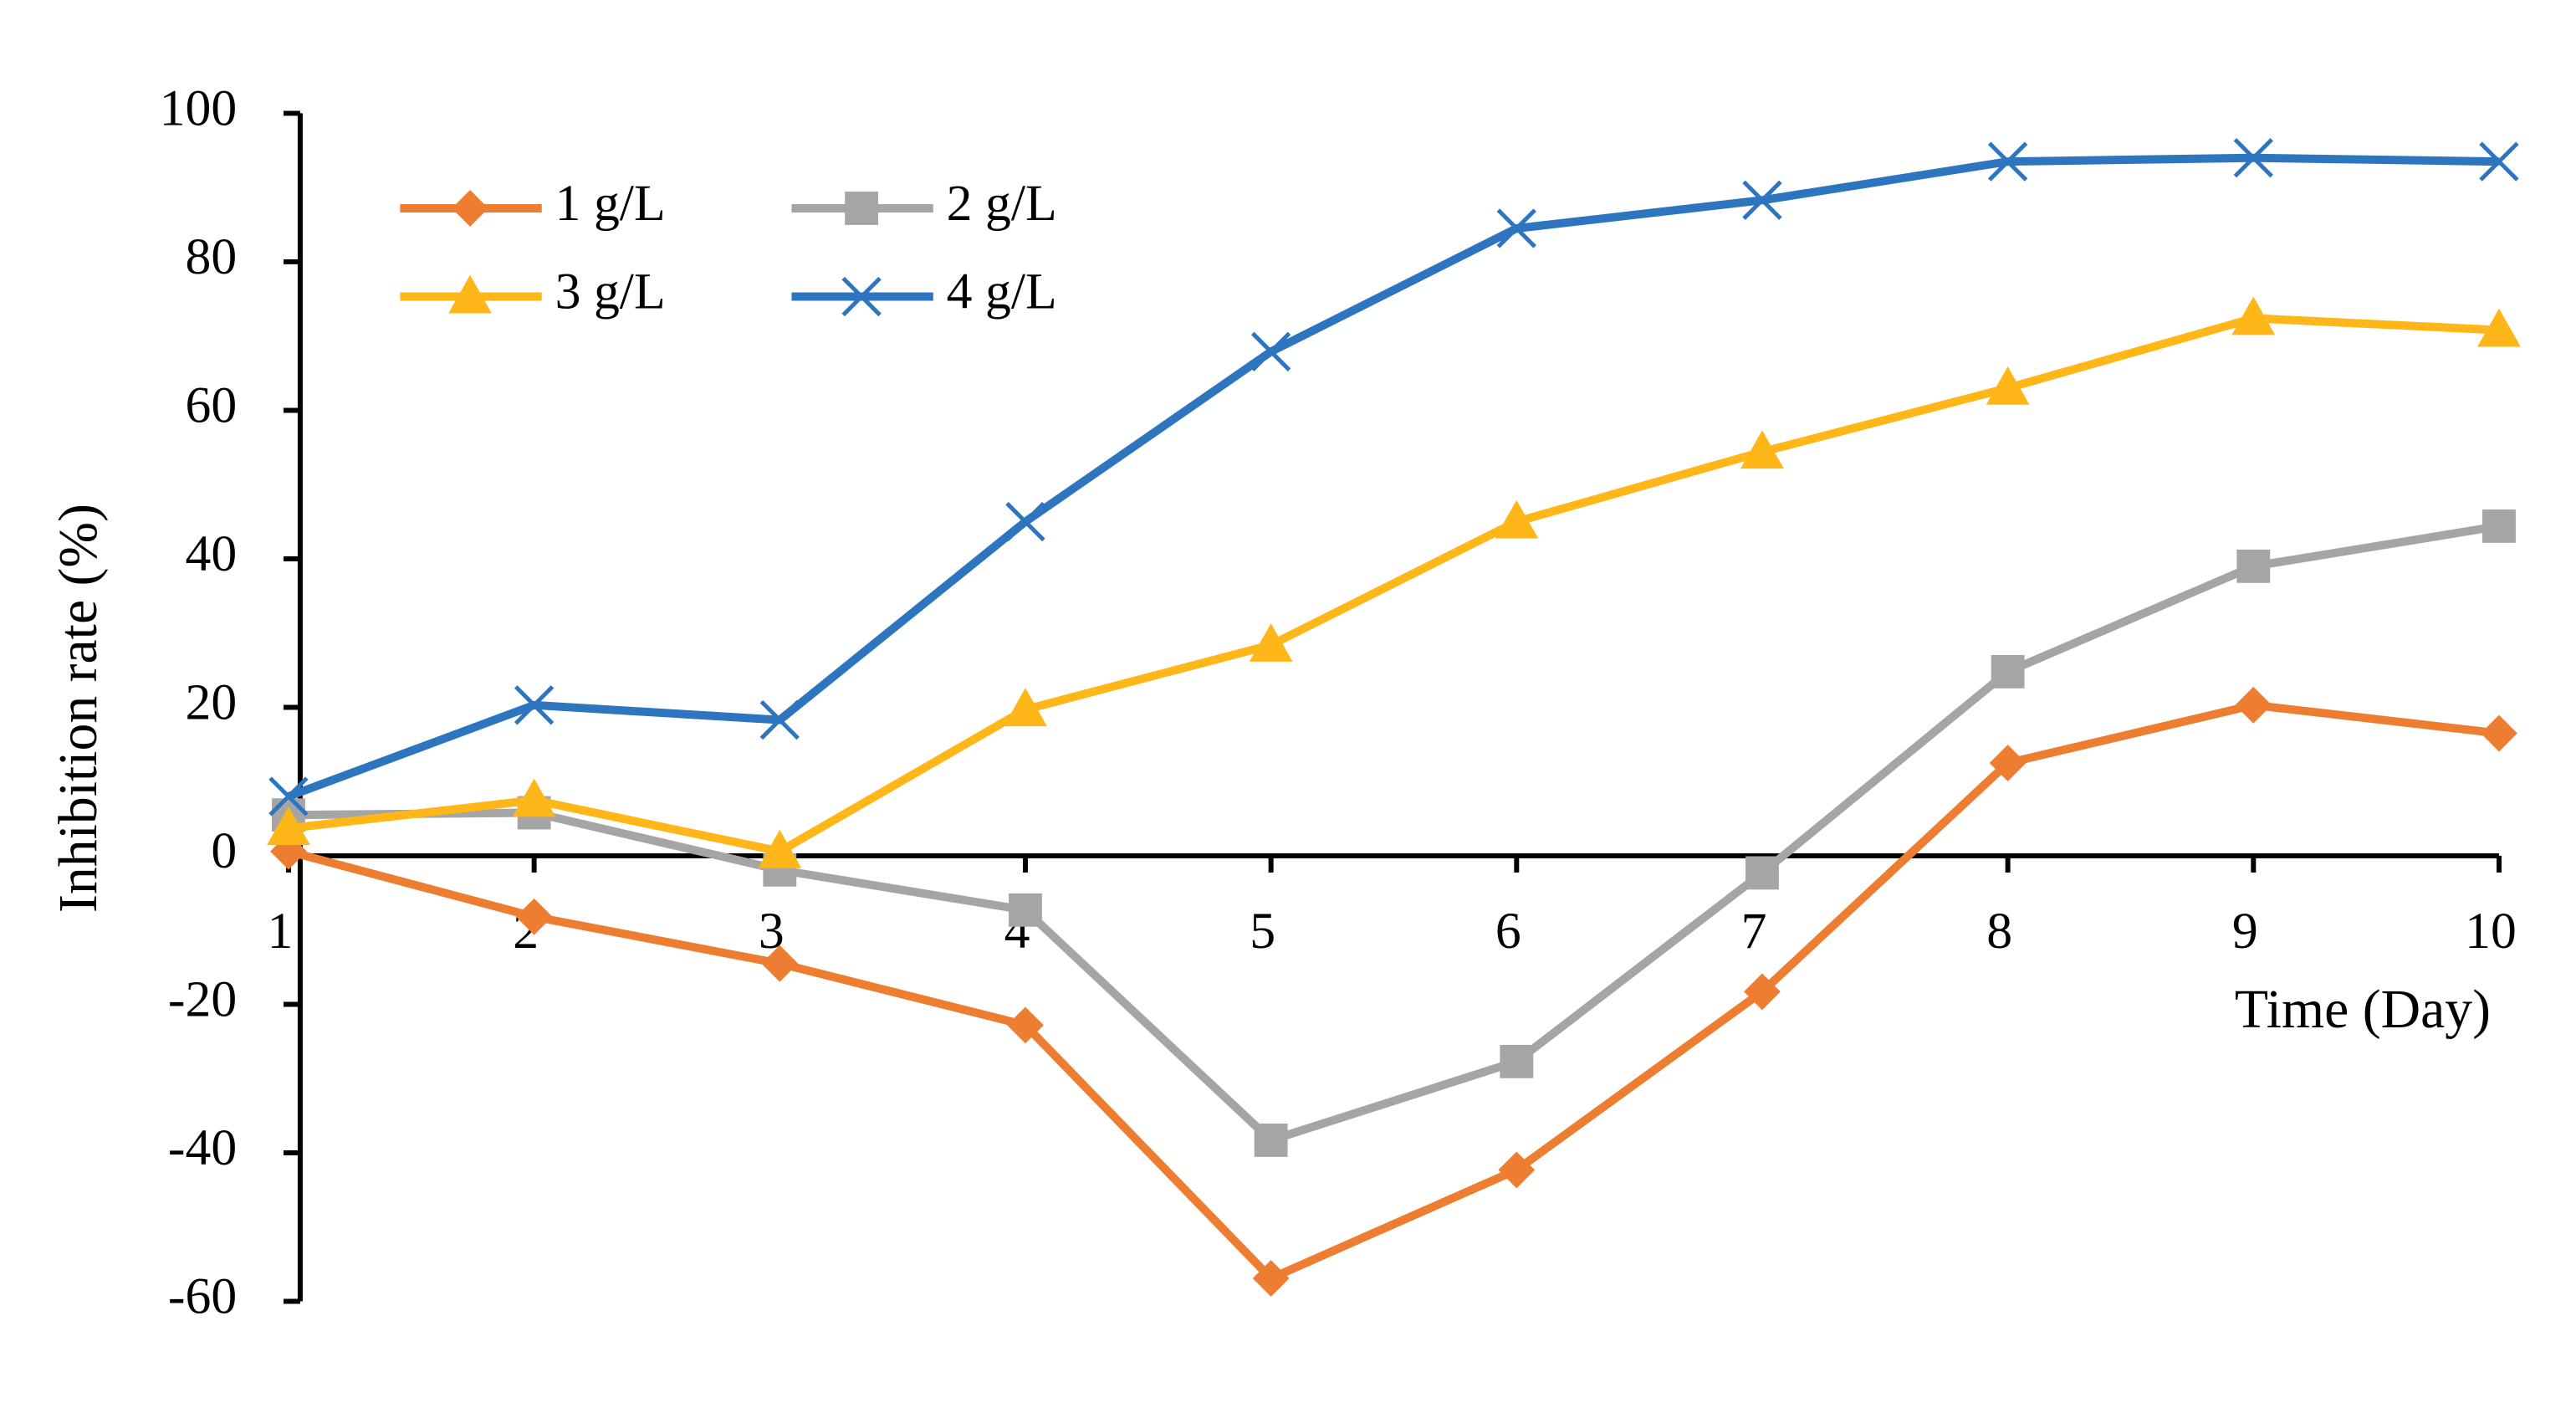  I want to click on legend-item: 2 g/L, so click(924, 203).